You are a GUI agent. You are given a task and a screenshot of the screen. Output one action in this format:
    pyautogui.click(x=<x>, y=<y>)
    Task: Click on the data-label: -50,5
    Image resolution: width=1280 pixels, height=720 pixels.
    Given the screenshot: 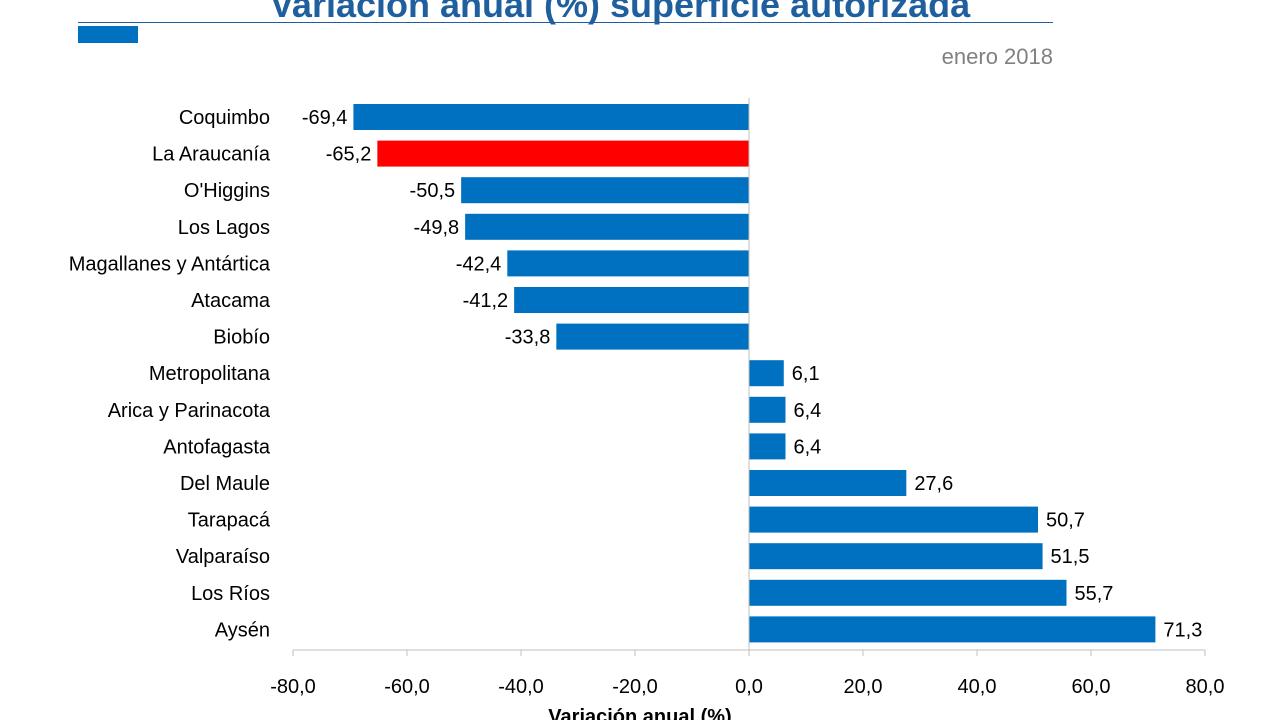 What is the action you would take?
    pyautogui.click(x=433, y=191)
    